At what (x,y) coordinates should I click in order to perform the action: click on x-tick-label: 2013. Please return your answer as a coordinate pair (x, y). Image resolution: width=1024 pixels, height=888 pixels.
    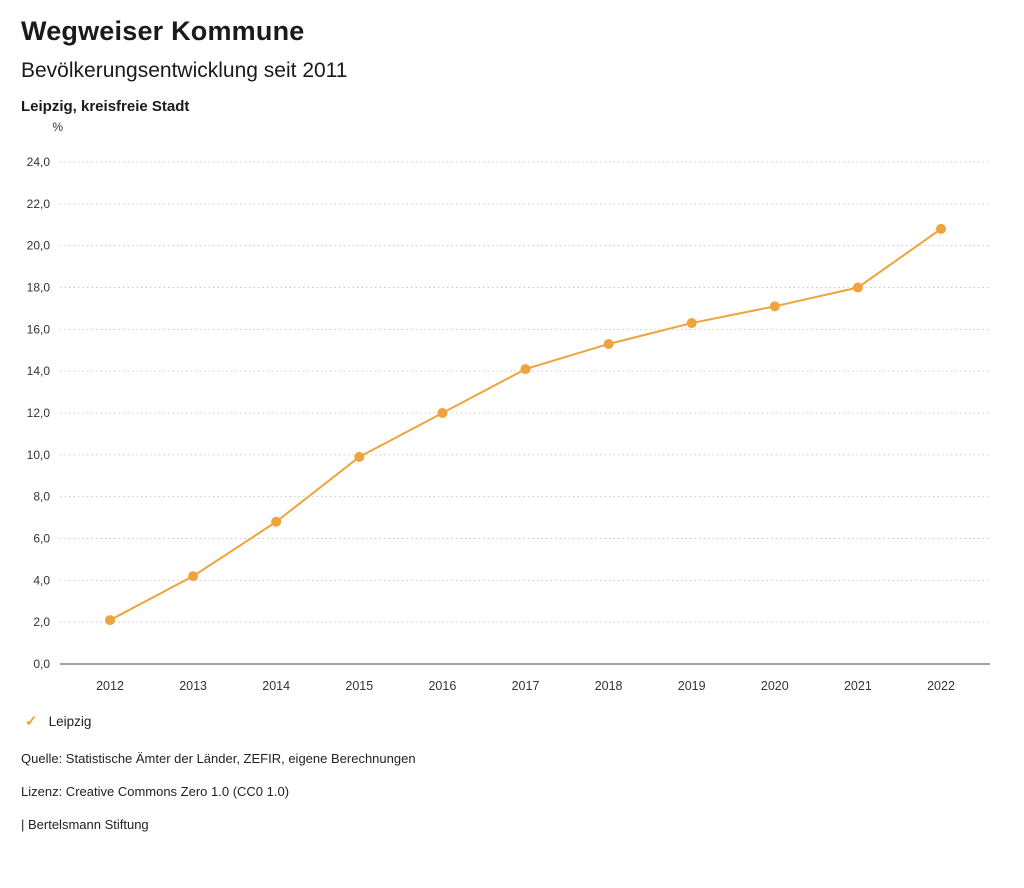
    Looking at the image, I should click on (193, 686).